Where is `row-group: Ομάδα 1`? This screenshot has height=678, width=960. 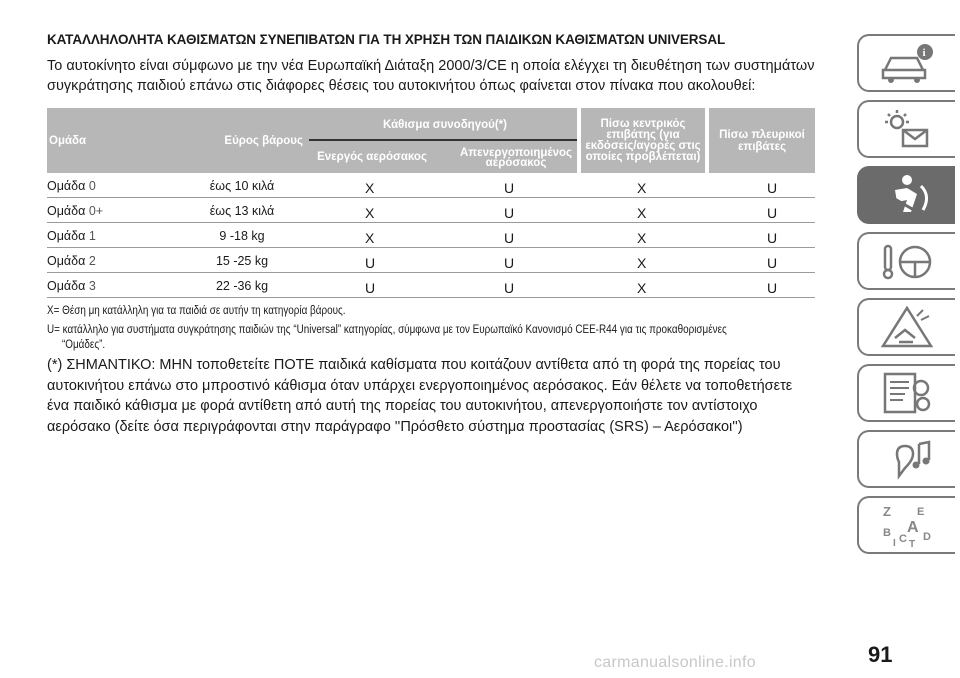 row-group: Ομάδα 1 is located at coordinates (71, 236).